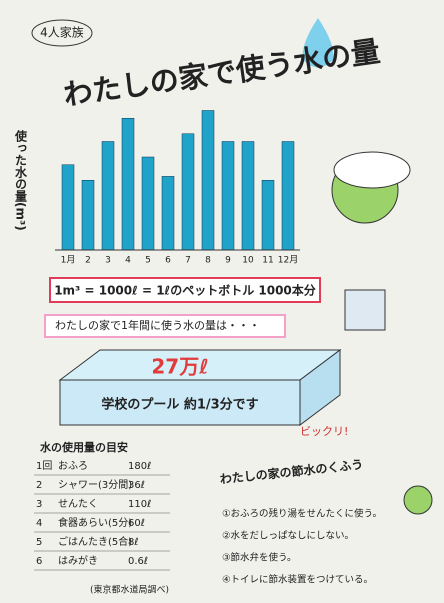 The image size is (444, 603). I want to click on pool-text: 学校のプール 約1/3分です, so click(179, 405).